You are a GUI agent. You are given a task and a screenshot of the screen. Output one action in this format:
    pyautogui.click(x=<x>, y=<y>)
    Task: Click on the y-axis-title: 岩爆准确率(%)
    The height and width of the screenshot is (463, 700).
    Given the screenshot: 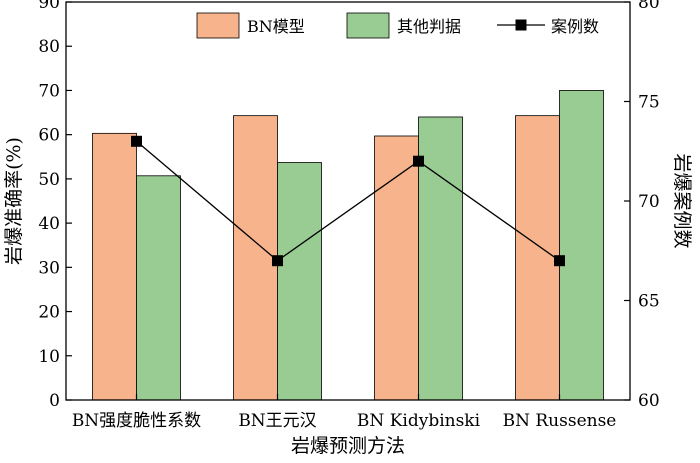 What is the action you would take?
    pyautogui.click(x=14, y=201)
    